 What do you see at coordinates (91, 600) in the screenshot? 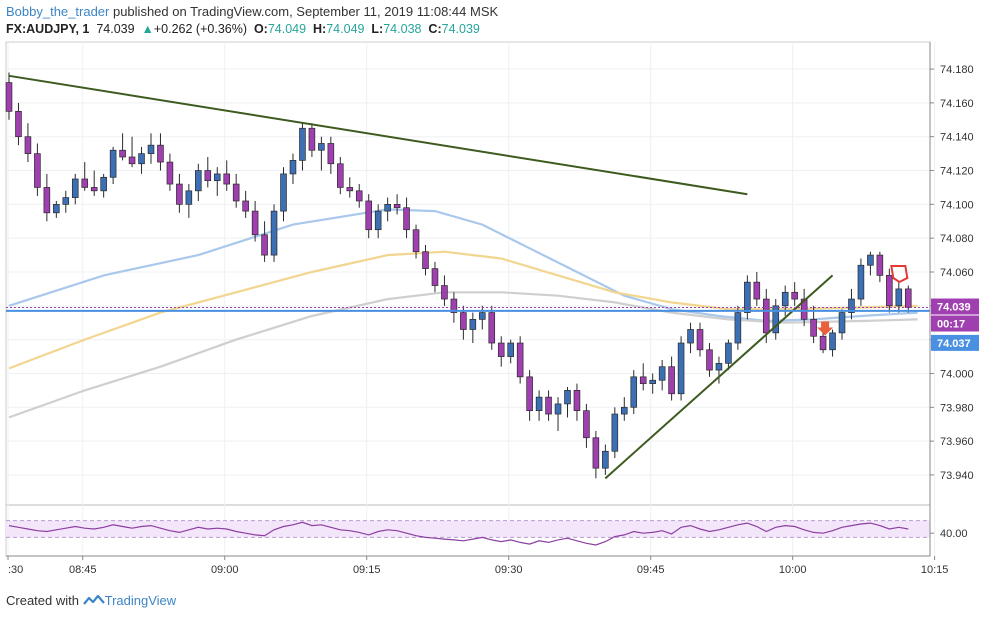
I see `footer: Created with TradingView` at bounding box center [91, 600].